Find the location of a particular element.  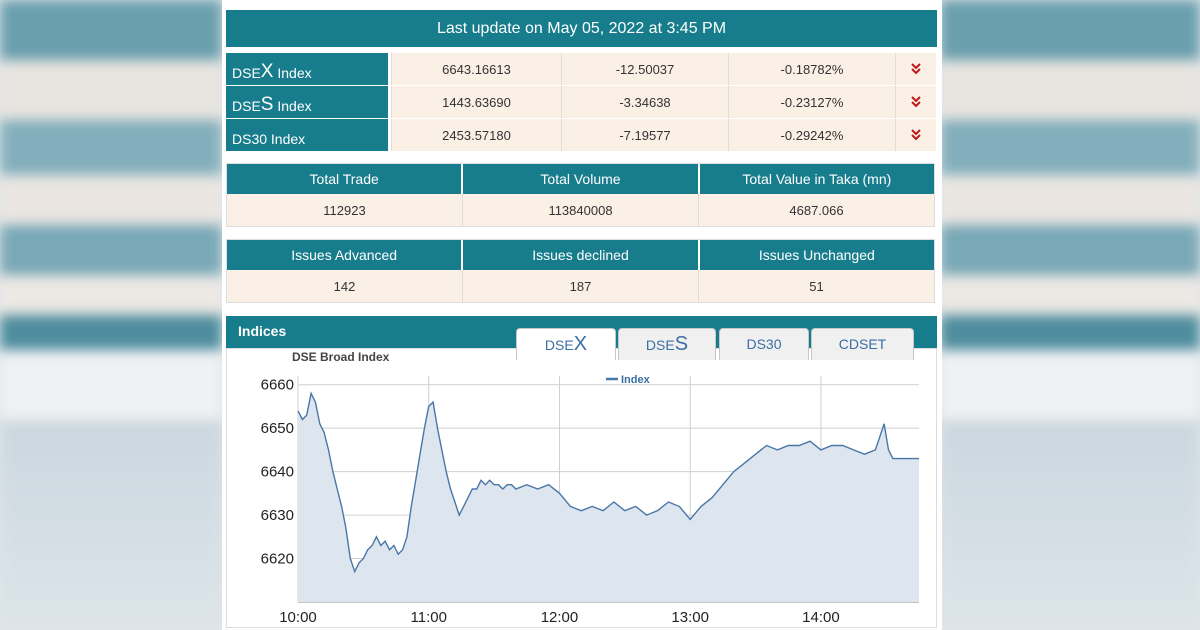

index-value: 2453.57180 is located at coordinates (476, 135).